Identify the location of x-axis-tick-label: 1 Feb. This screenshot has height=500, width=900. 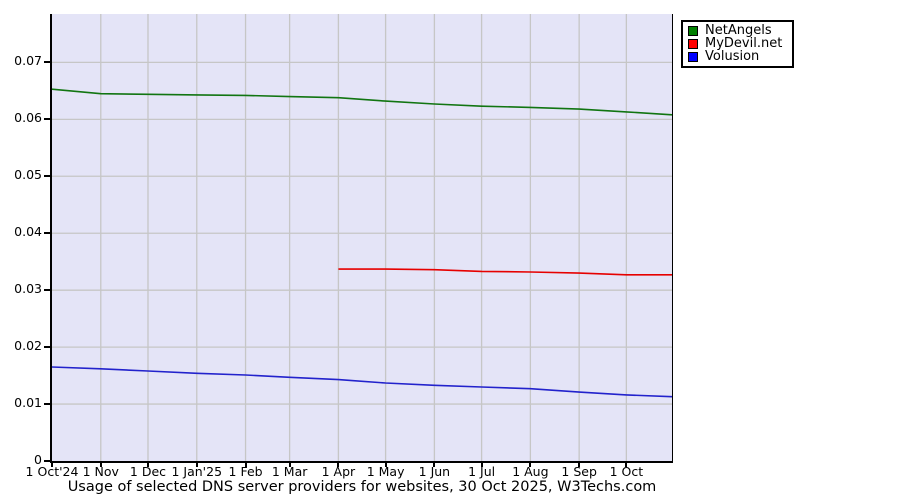
(245, 471).